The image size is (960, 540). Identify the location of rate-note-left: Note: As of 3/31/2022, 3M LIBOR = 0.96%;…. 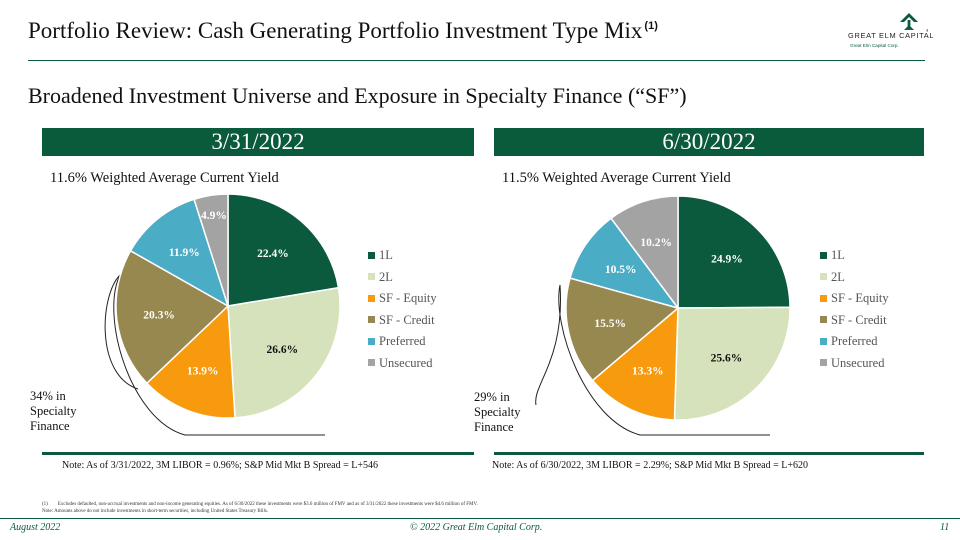
(220, 465).